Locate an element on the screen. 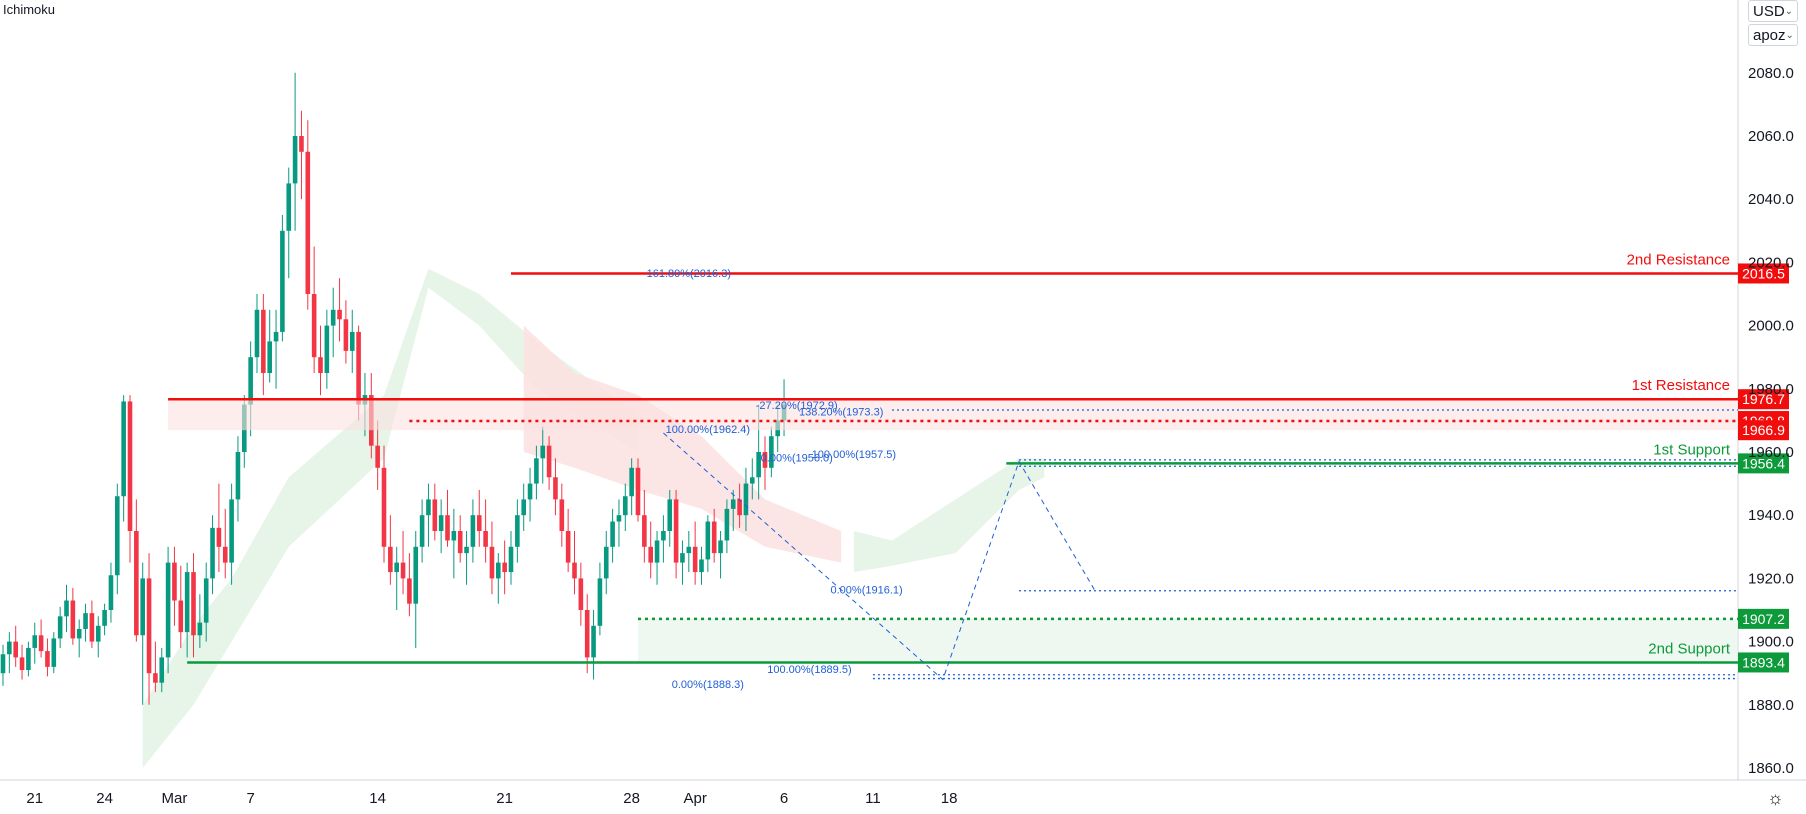  price-tag-text: 1966.9 is located at coordinates (1763, 430).